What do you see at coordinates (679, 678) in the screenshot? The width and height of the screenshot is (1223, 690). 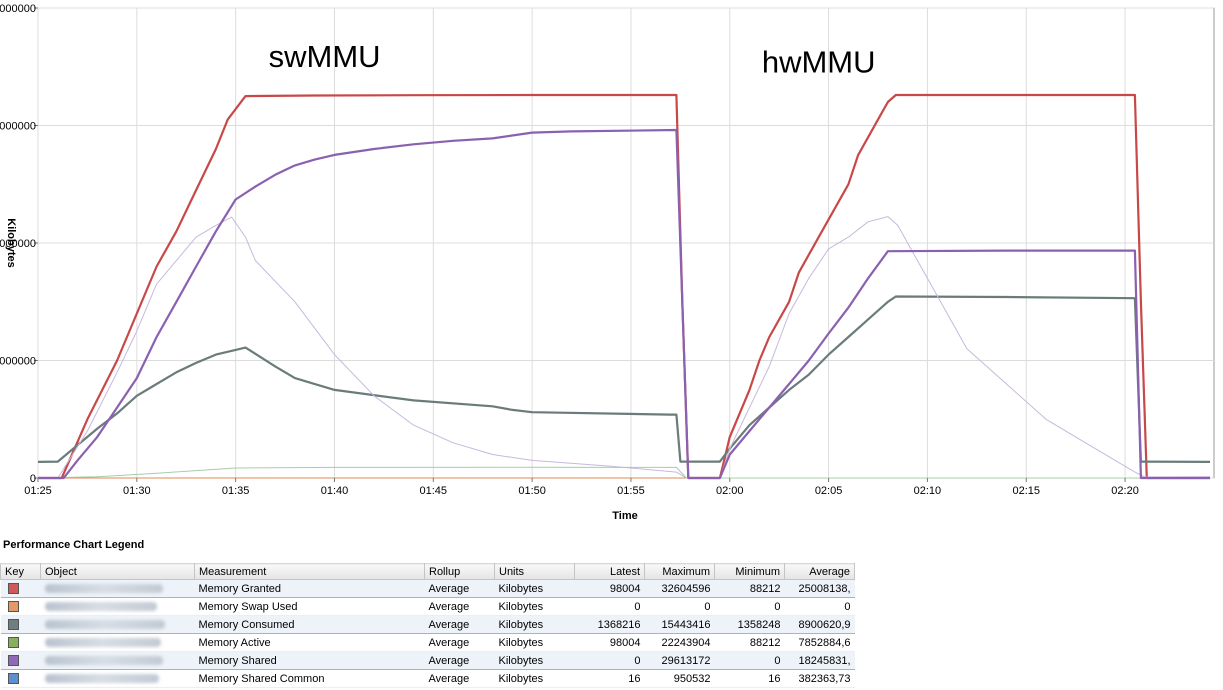 I see `maximum-cell: 950532` at bounding box center [679, 678].